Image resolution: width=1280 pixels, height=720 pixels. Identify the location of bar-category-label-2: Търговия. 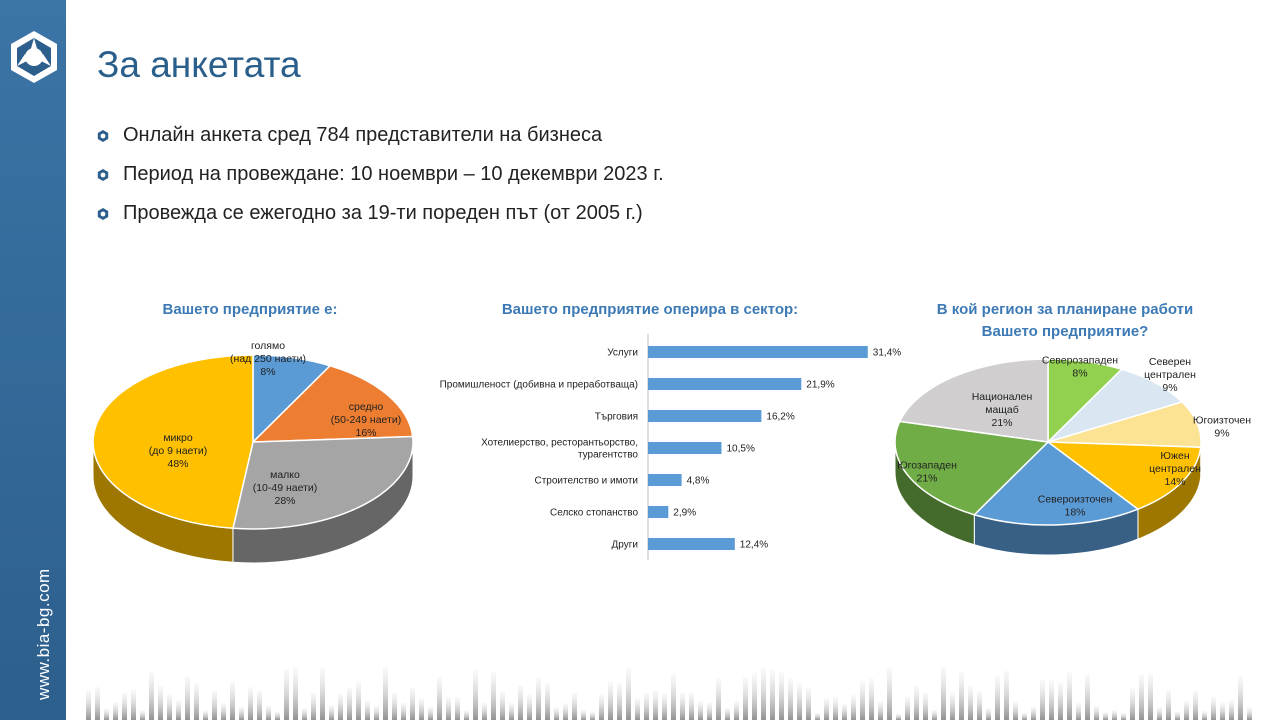
(616, 417).